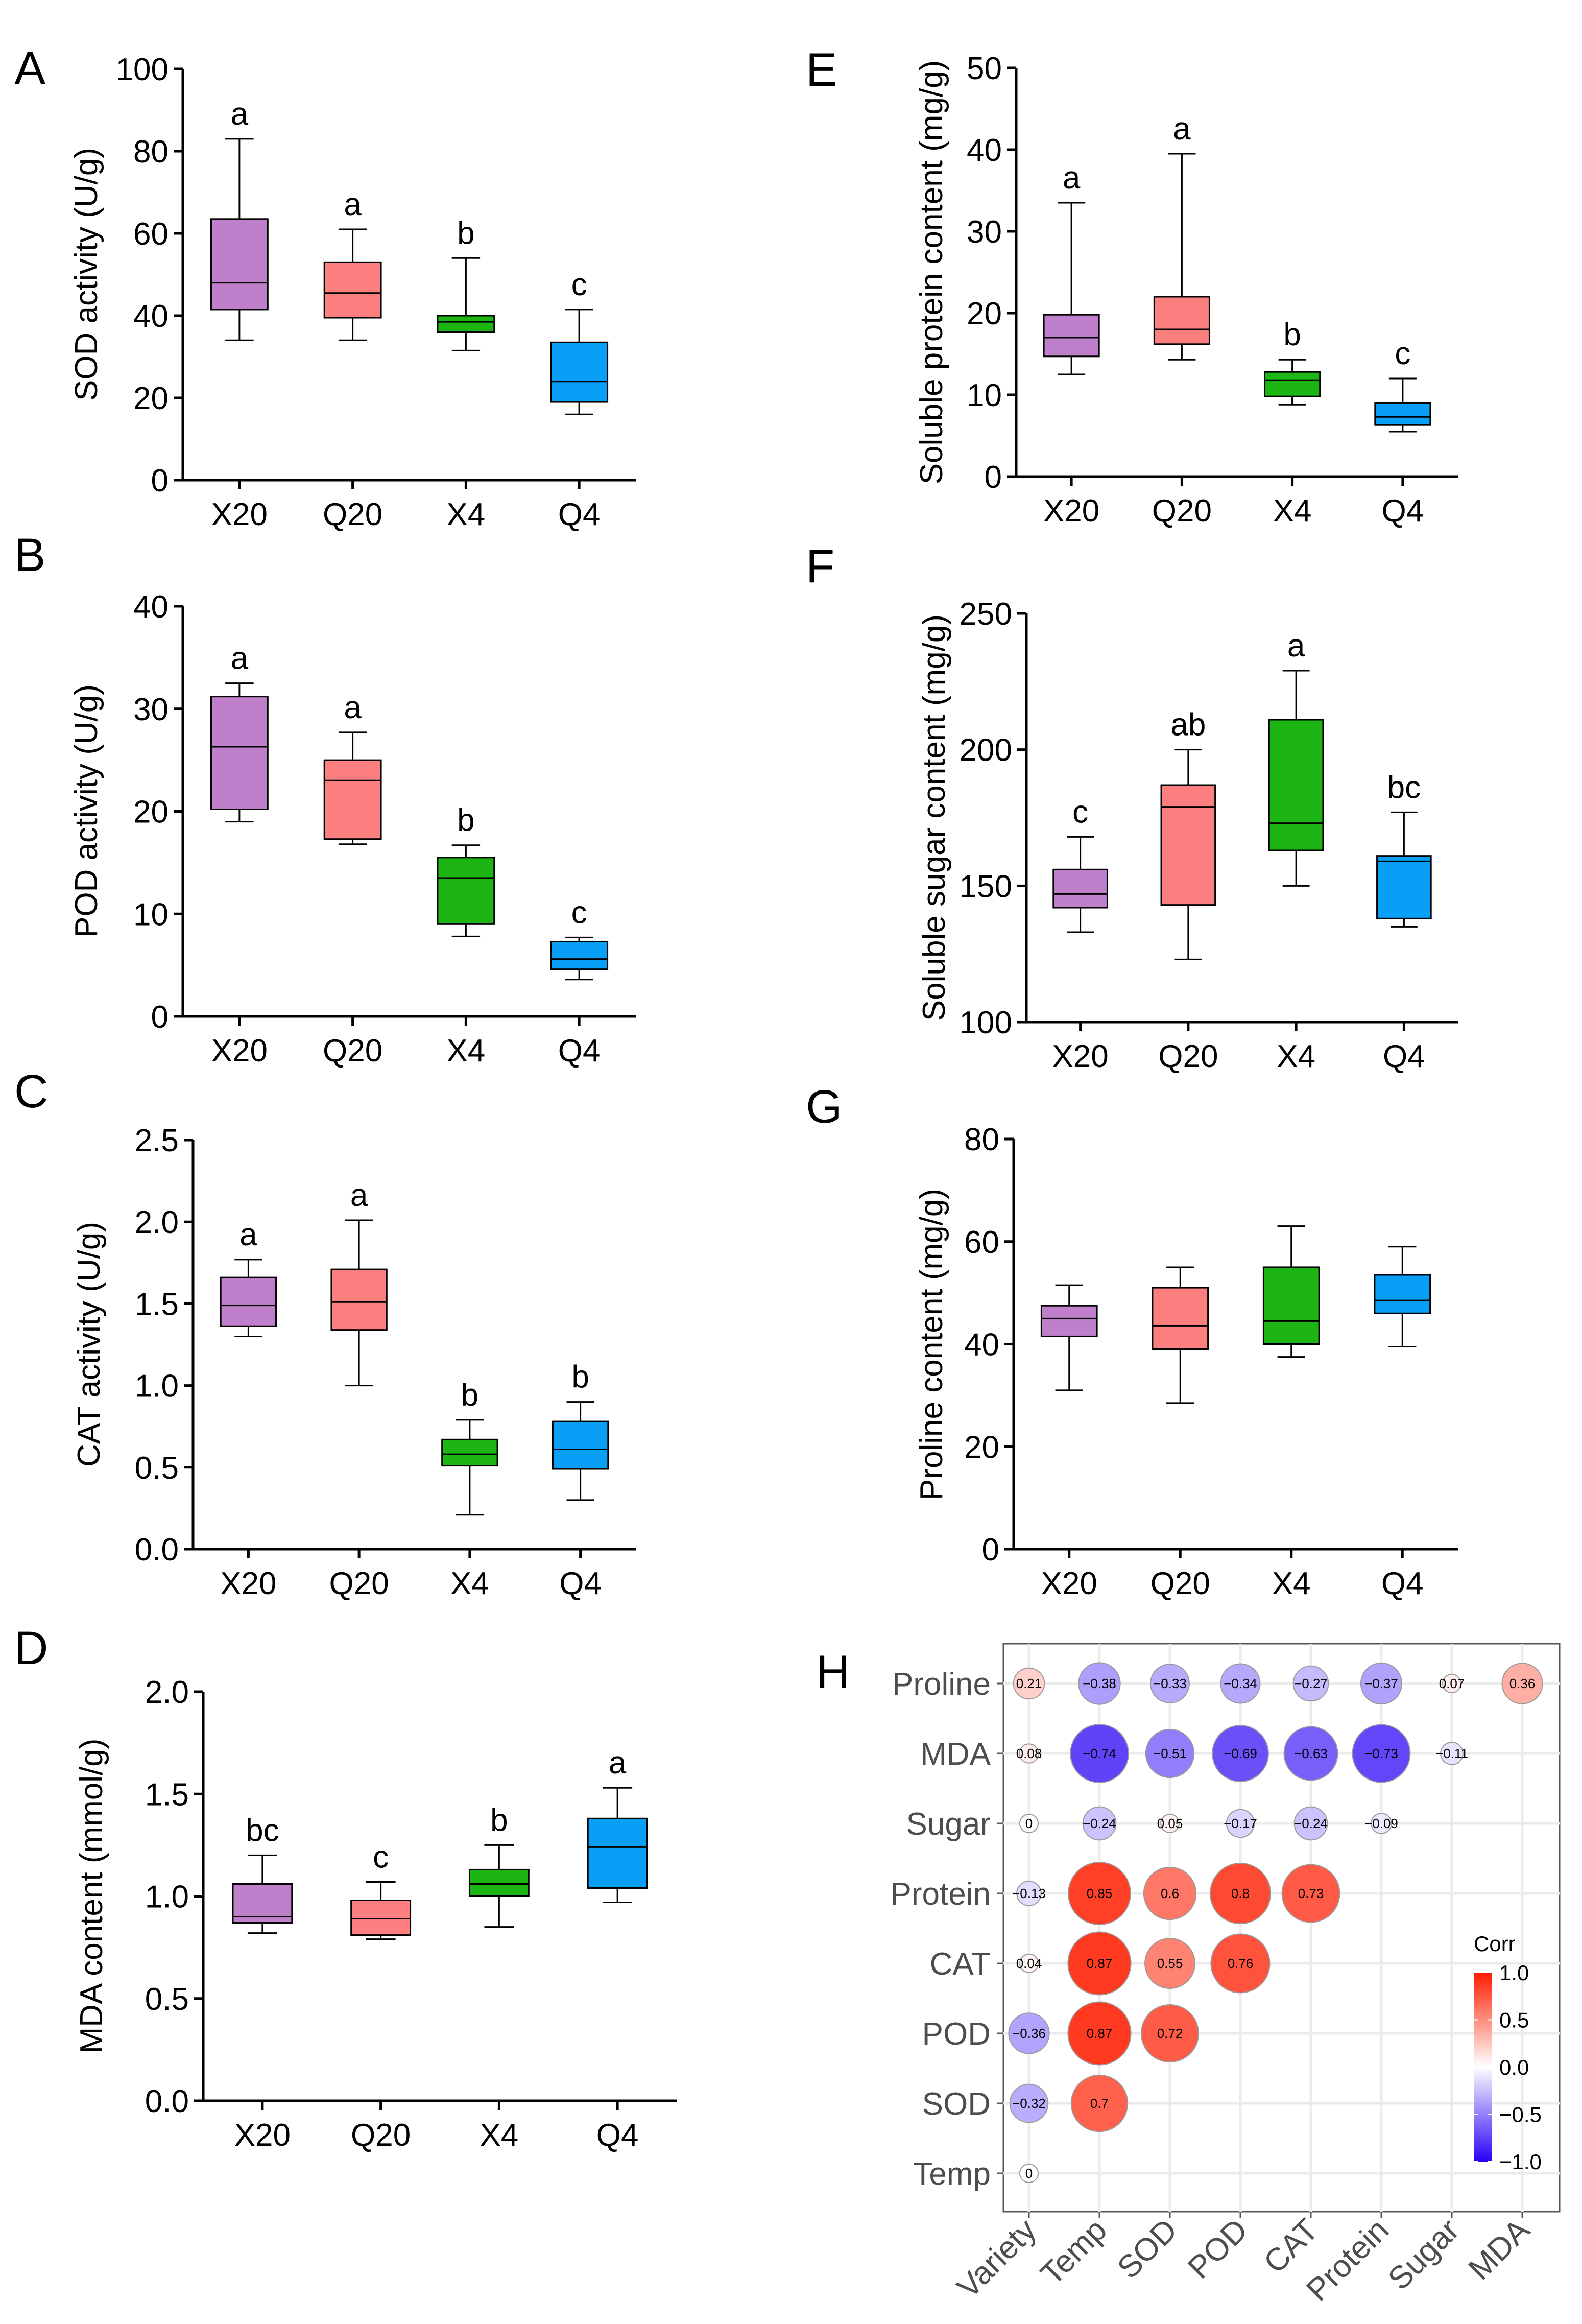  I want to click on y-axis-title: Proline content (mg/g), so click(931, 1344).